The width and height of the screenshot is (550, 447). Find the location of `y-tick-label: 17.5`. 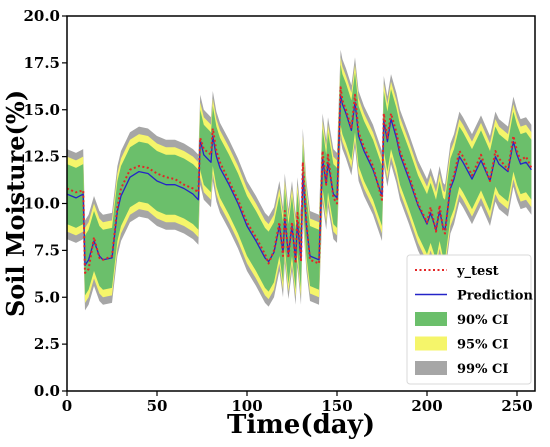

y-tick-label: 17.5 is located at coordinates (41, 63).